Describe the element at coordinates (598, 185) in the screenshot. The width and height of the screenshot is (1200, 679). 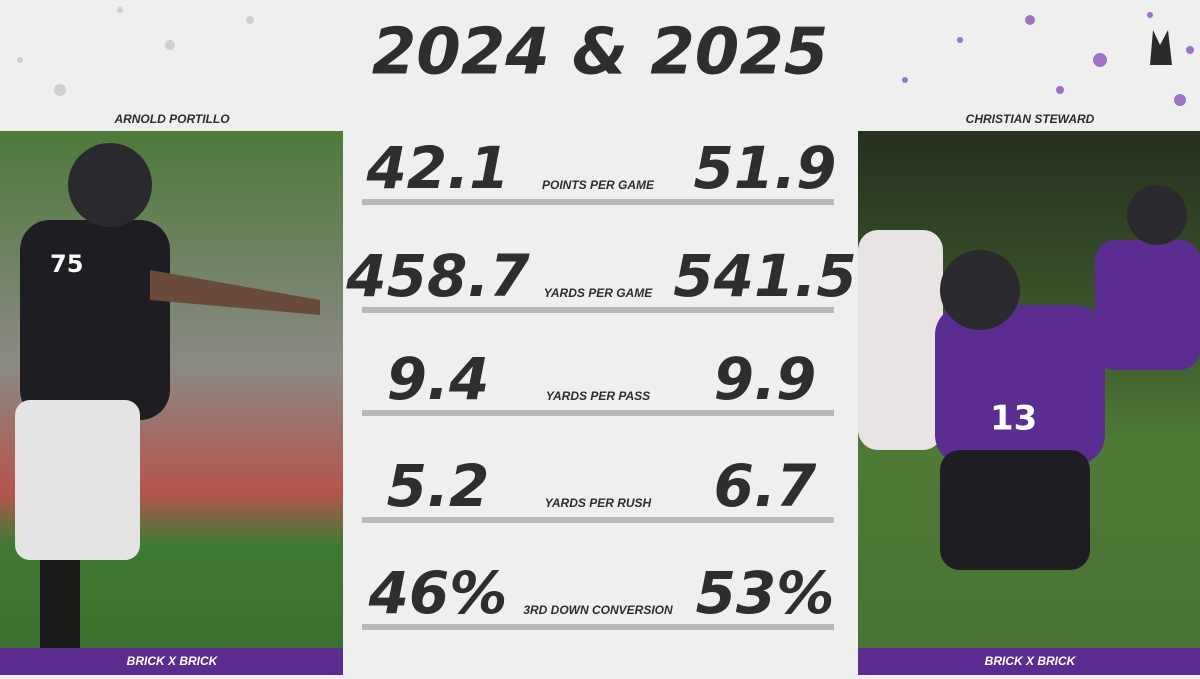
I see `stat-label: POINTS PER GAME` at that location.